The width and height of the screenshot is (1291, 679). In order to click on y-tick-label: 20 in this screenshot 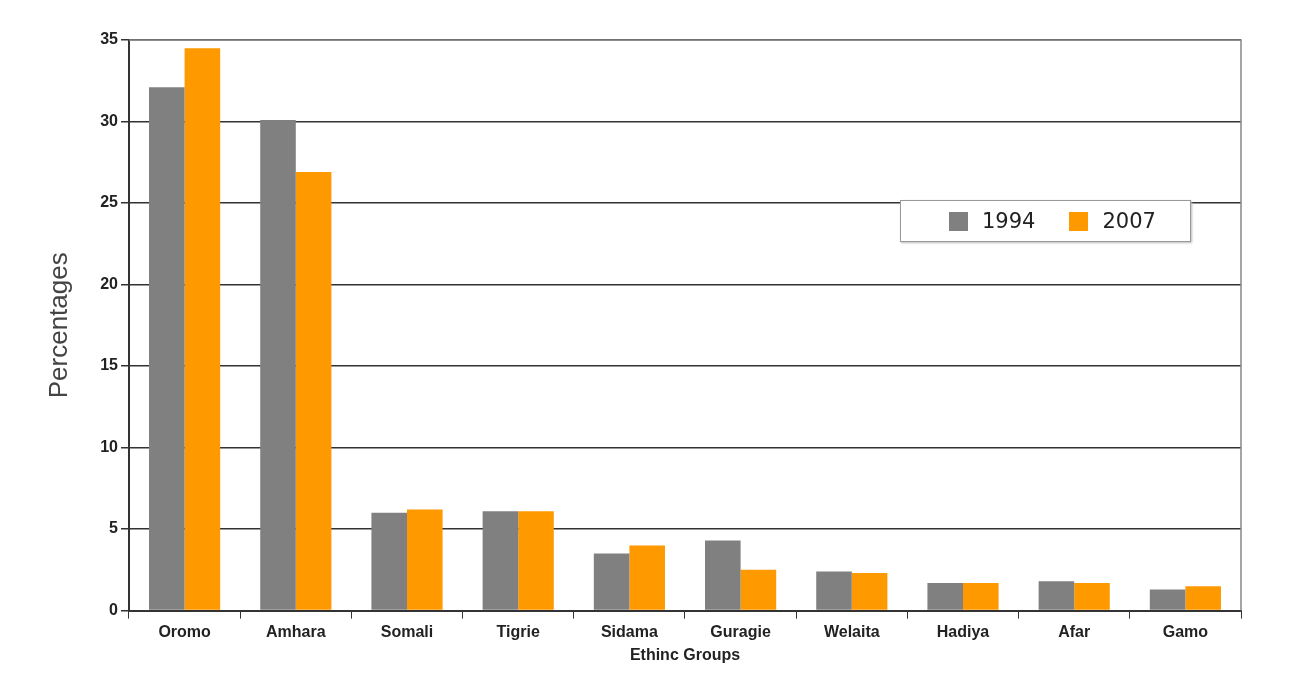, I will do `click(109, 283)`.